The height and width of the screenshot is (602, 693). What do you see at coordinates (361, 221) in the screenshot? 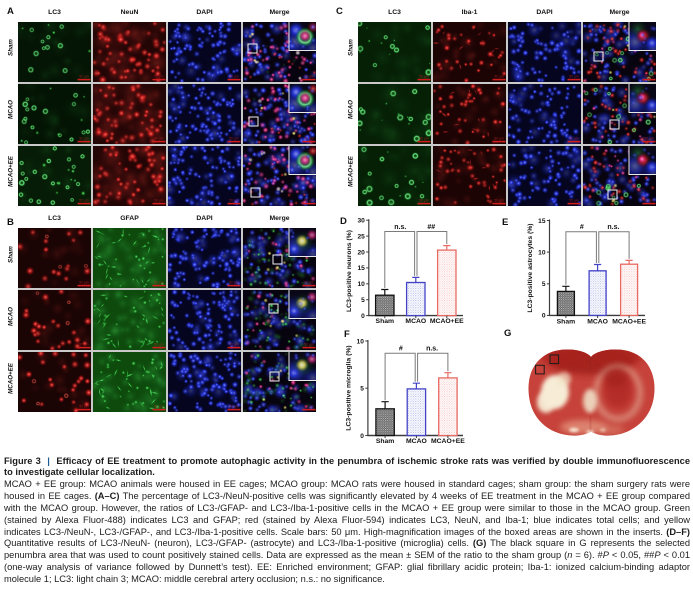
I see `svg-text: 30` at bounding box center [361, 221].